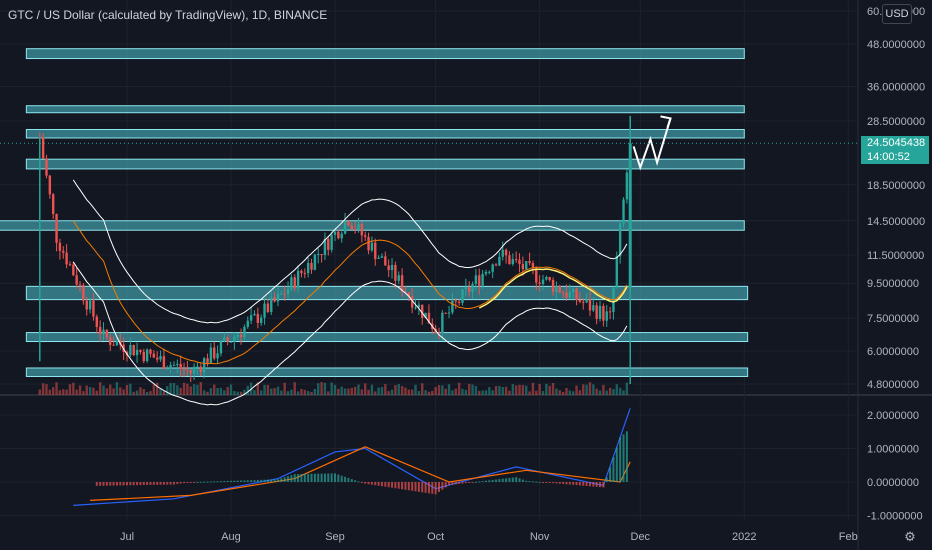 The image size is (932, 550). I want to click on gear-icon: ⚙, so click(910, 536).